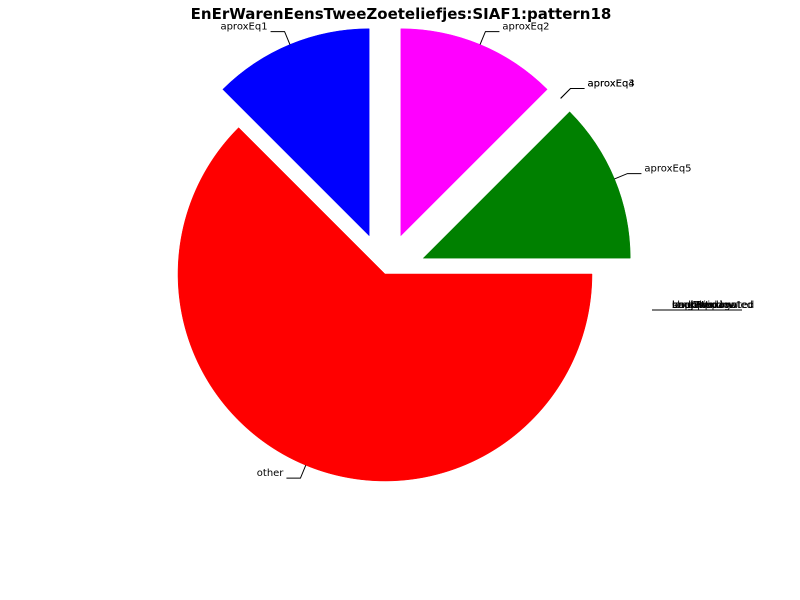 The height and width of the screenshot is (600, 800). Describe the element at coordinates (474, 132) in the screenshot. I see `slice-aproxeq2` at that location.